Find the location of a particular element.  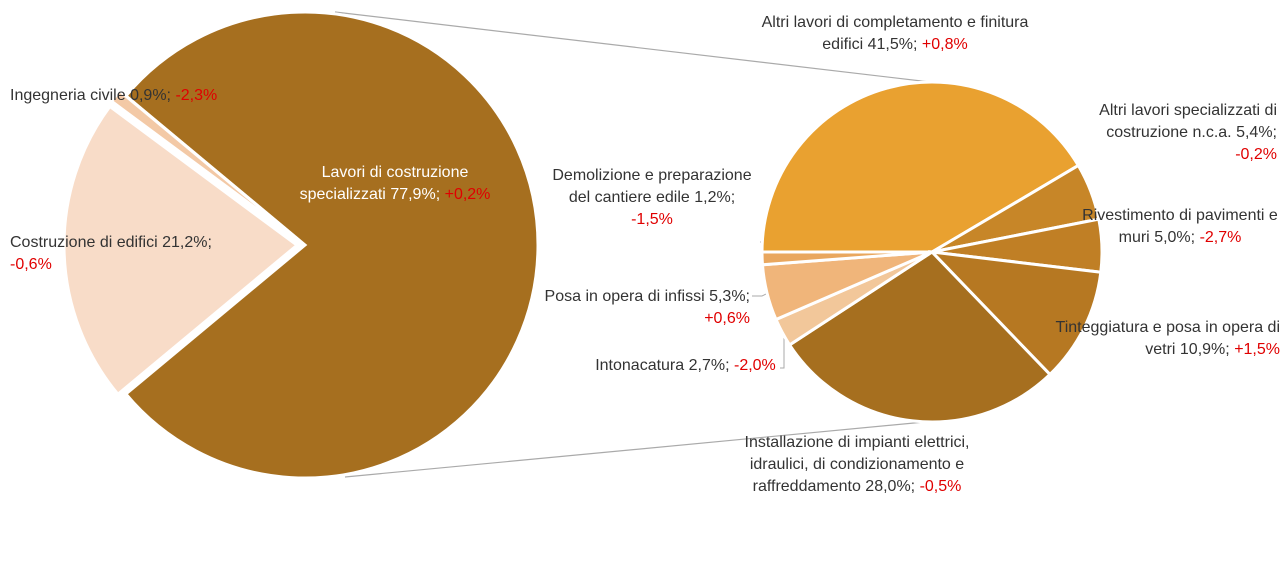

category-label: Tinteggiatura e posa in opera di vetri is located at coordinates (1167, 338).